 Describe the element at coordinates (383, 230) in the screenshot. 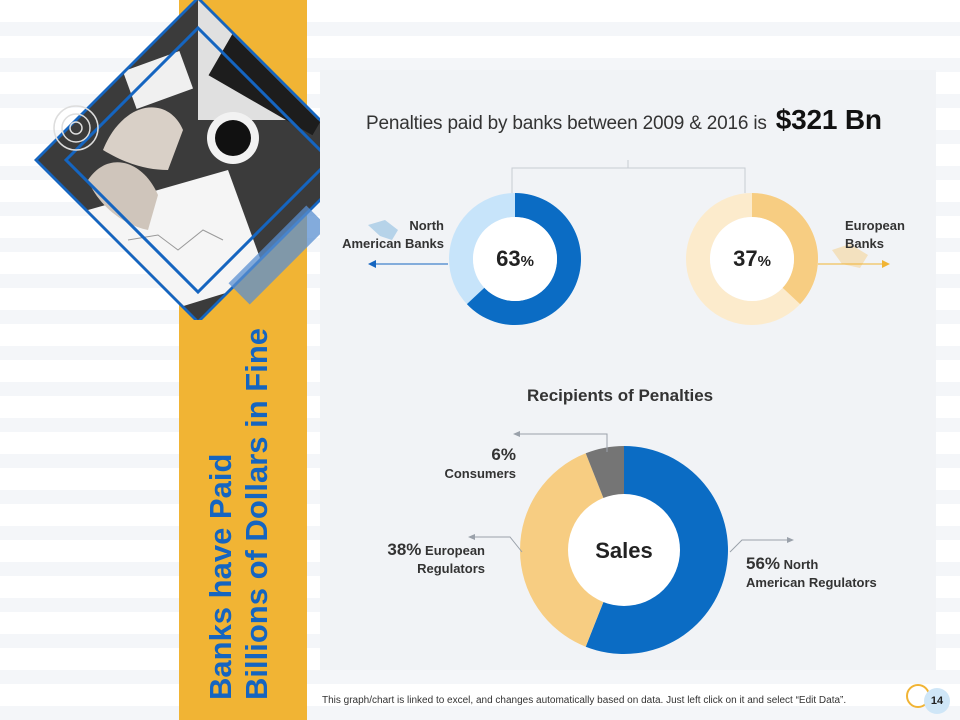

I see `map-ghost-na` at that location.